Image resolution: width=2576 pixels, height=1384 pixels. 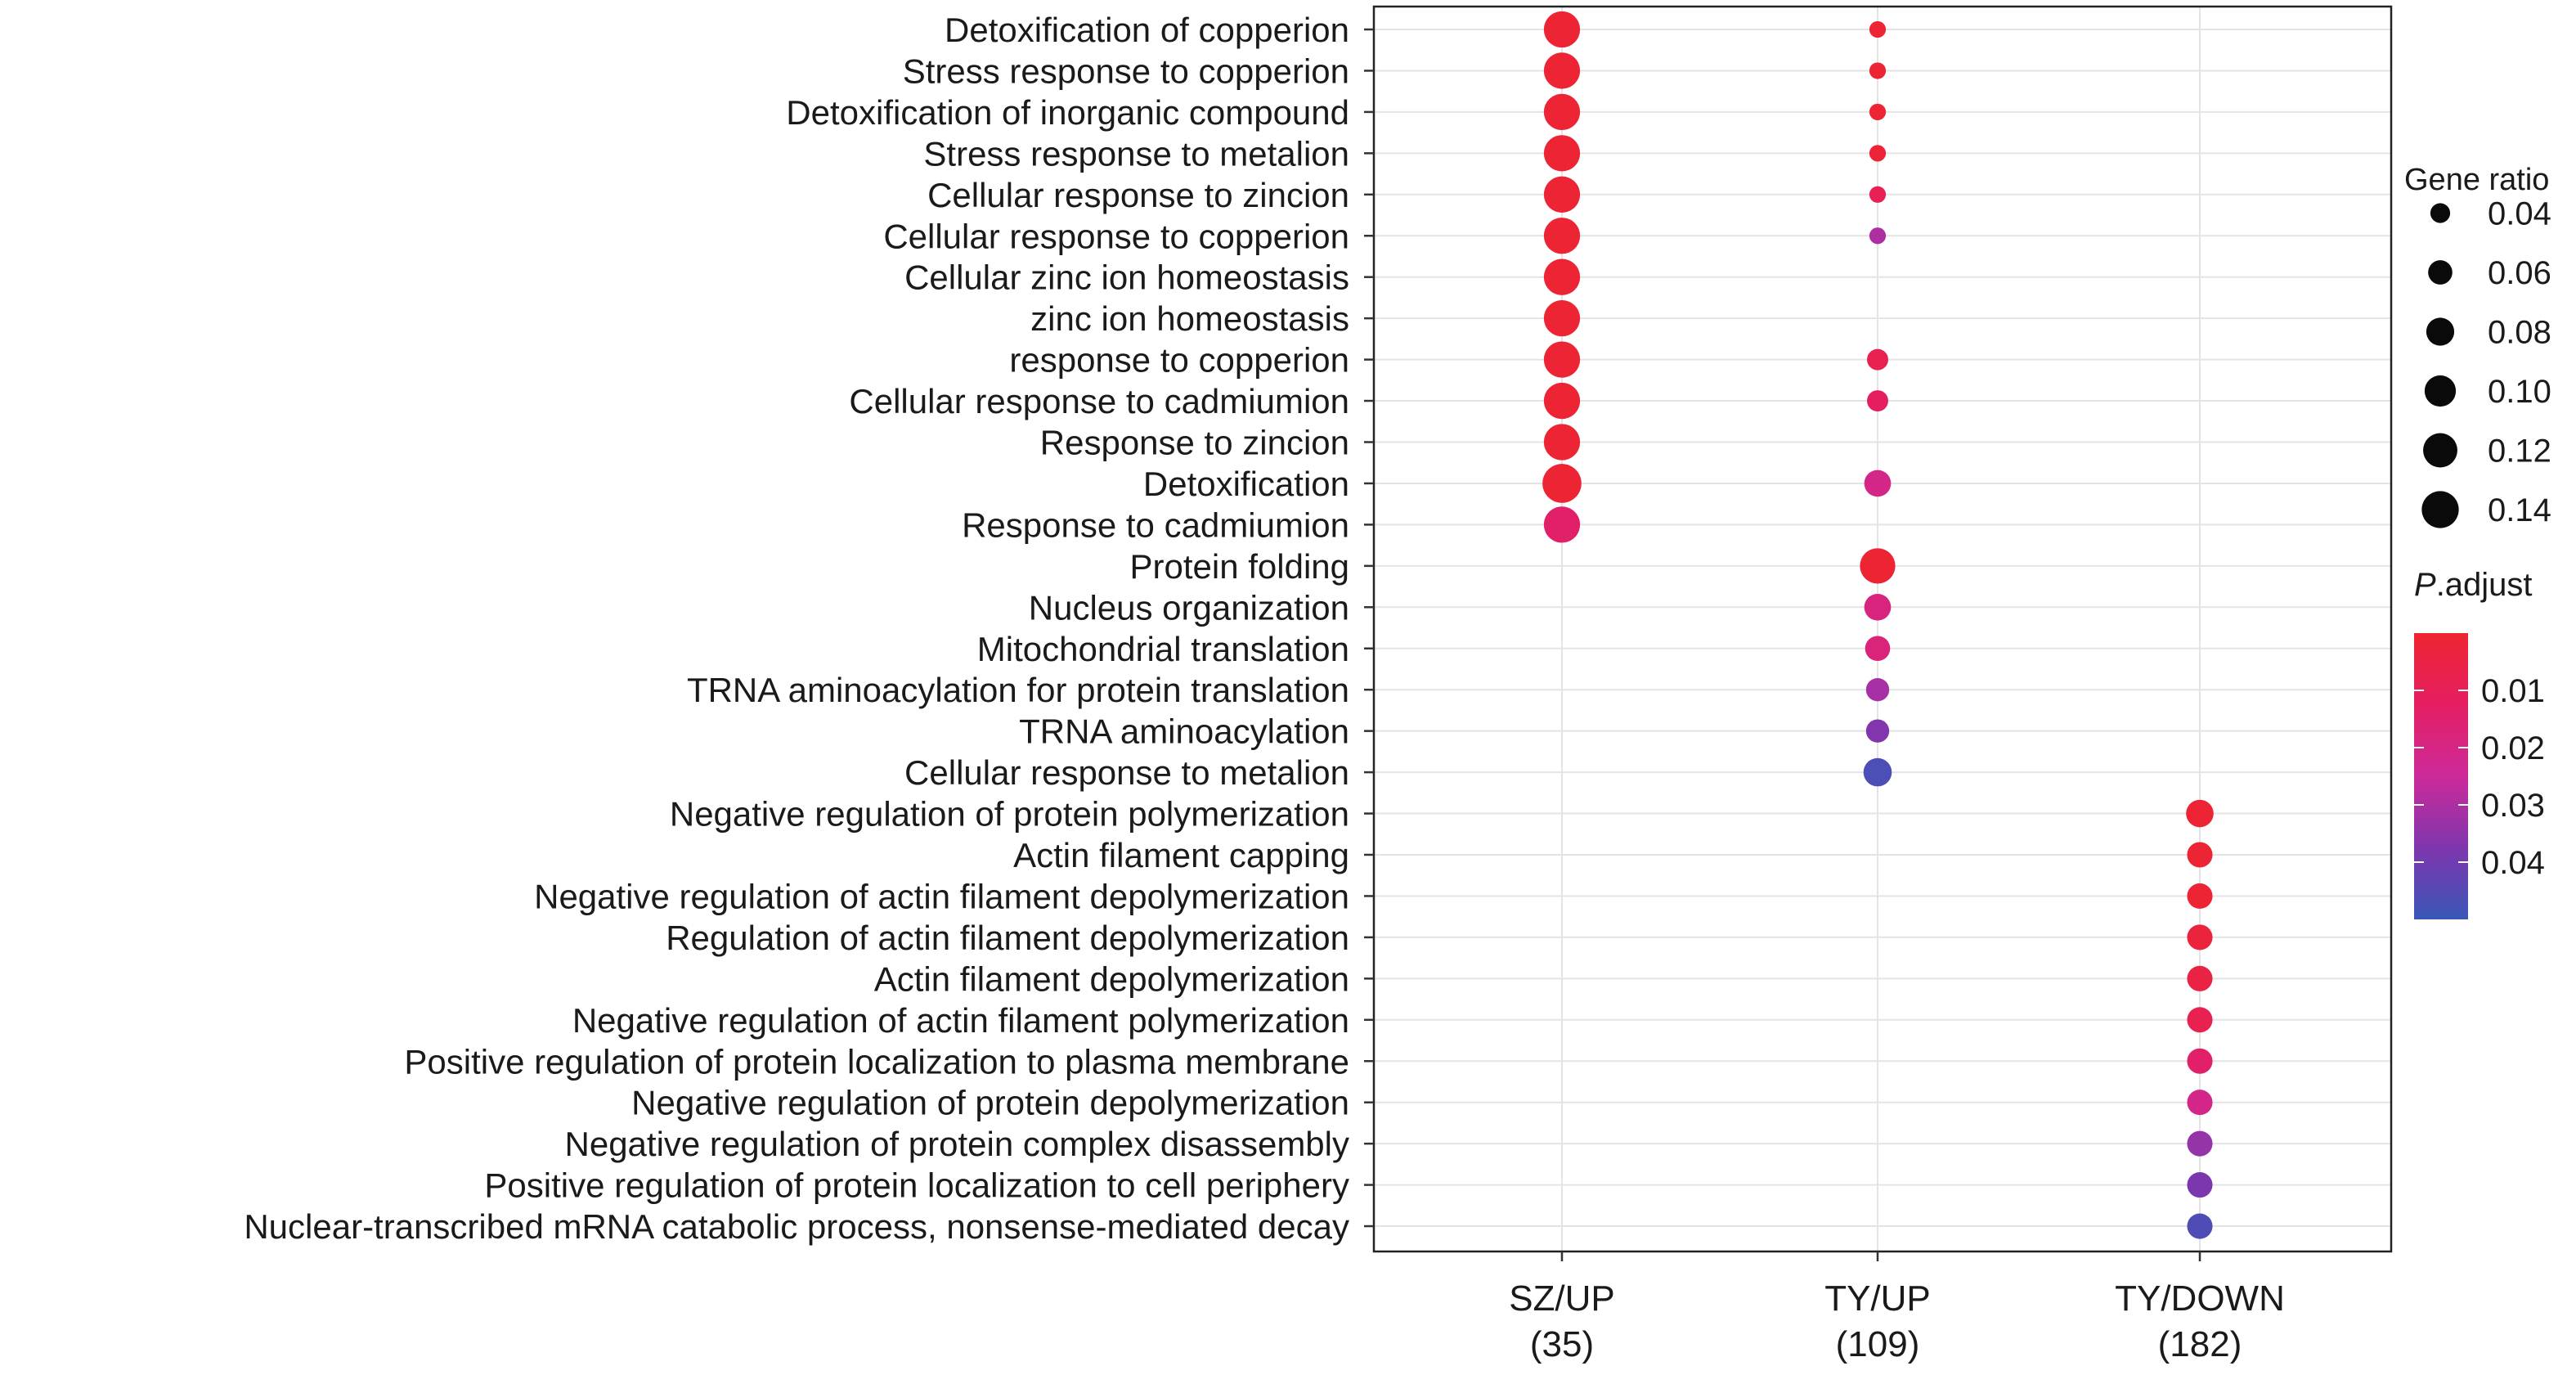 I want to click on color-legend-bar, so click(x=2441, y=776).